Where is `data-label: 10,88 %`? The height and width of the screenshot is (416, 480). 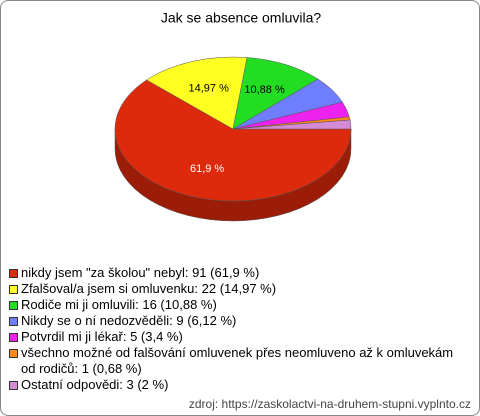 data-label: 10,88 % is located at coordinates (264, 90).